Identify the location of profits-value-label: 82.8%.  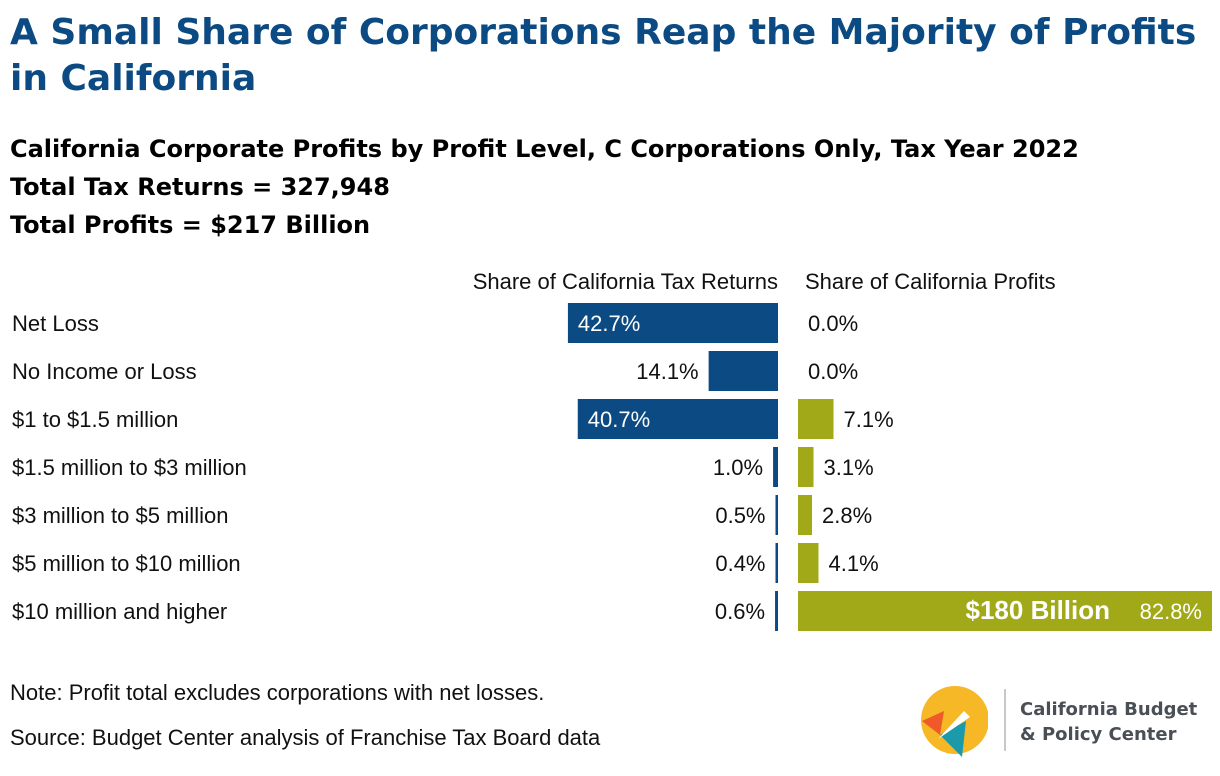
(1171, 611).